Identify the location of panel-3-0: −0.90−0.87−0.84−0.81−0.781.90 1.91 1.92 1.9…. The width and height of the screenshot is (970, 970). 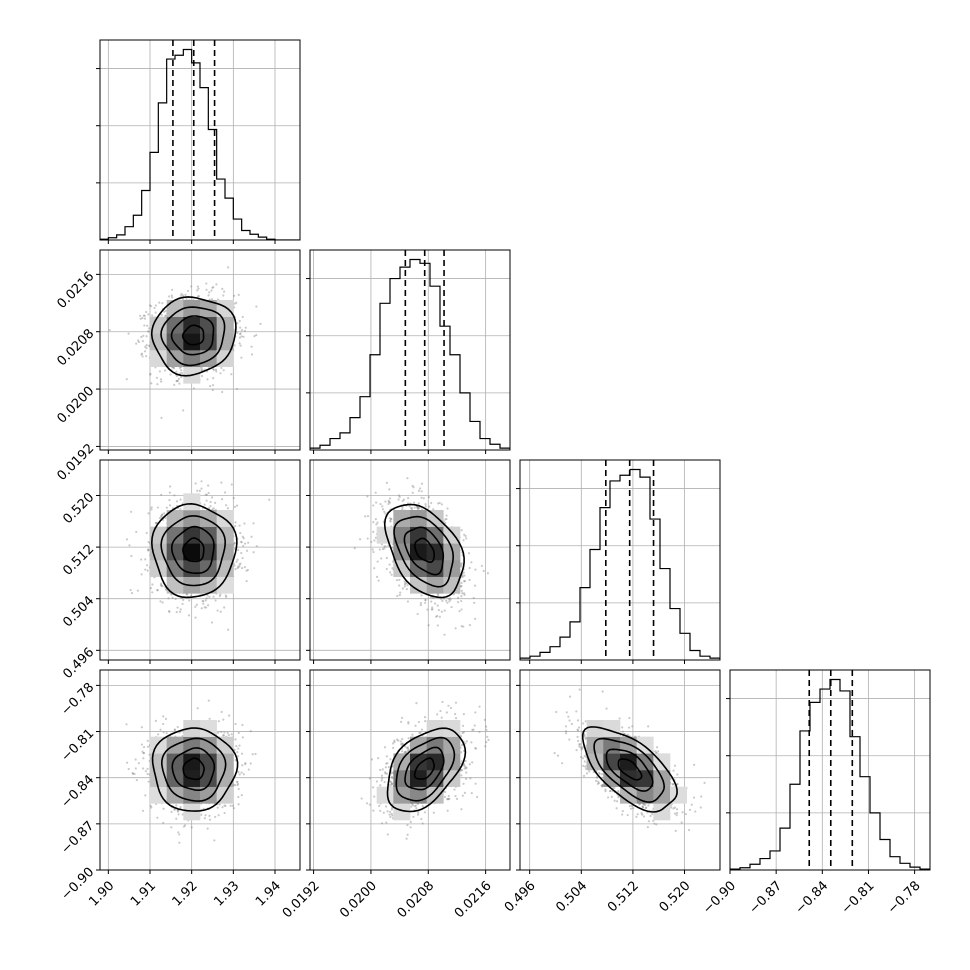
(180, 789).